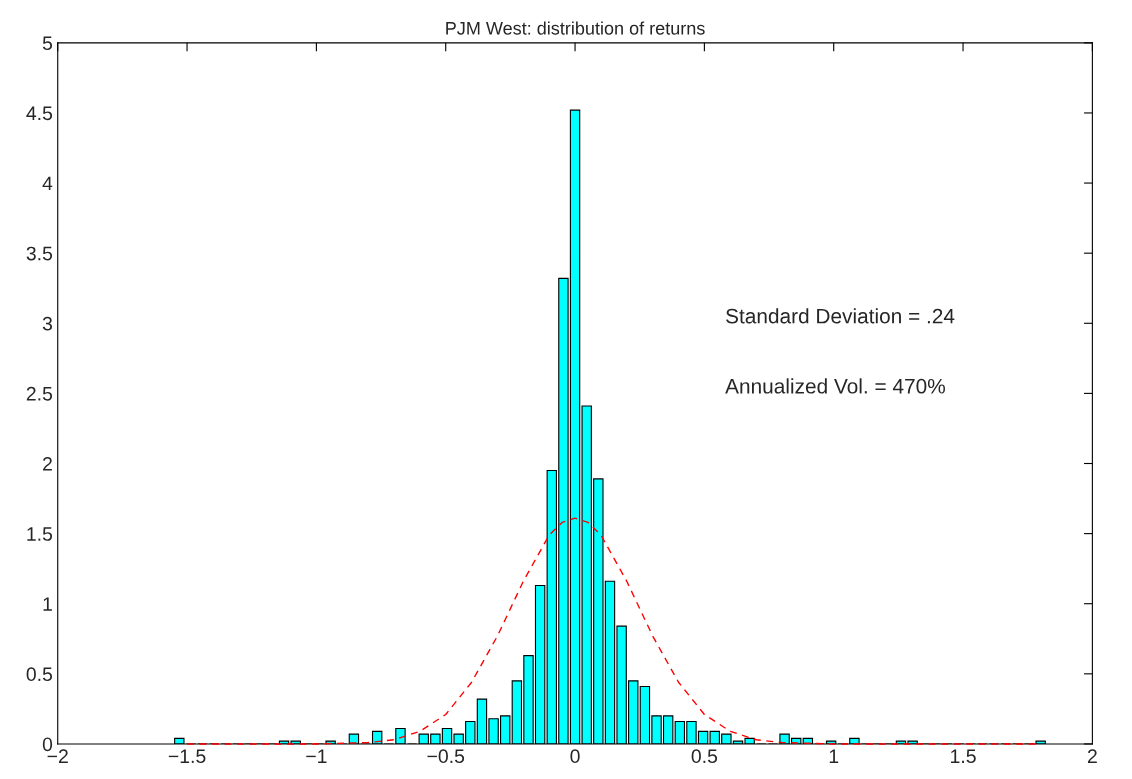 The height and width of the screenshot is (779, 1132). What do you see at coordinates (47, 183) in the screenshot?
I see `y-tick-label: 4` at bounding box center [47, 183].